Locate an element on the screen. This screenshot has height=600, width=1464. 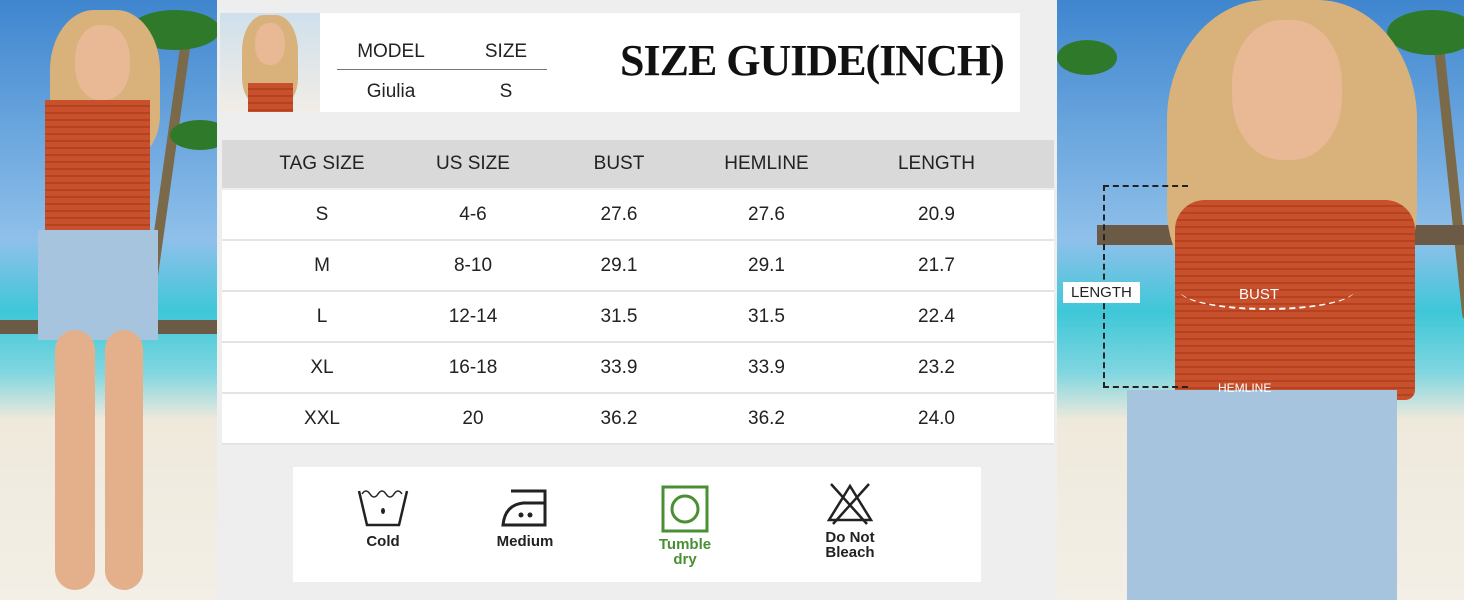
table-cell: L is located at coordinates (322, 316).